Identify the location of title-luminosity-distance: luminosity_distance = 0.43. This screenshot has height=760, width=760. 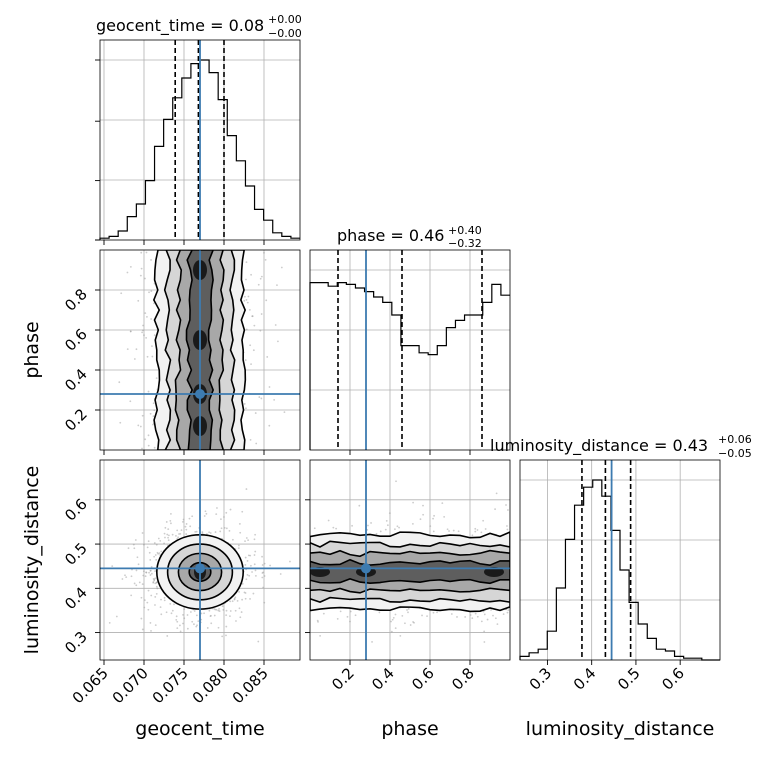
(599, 446).